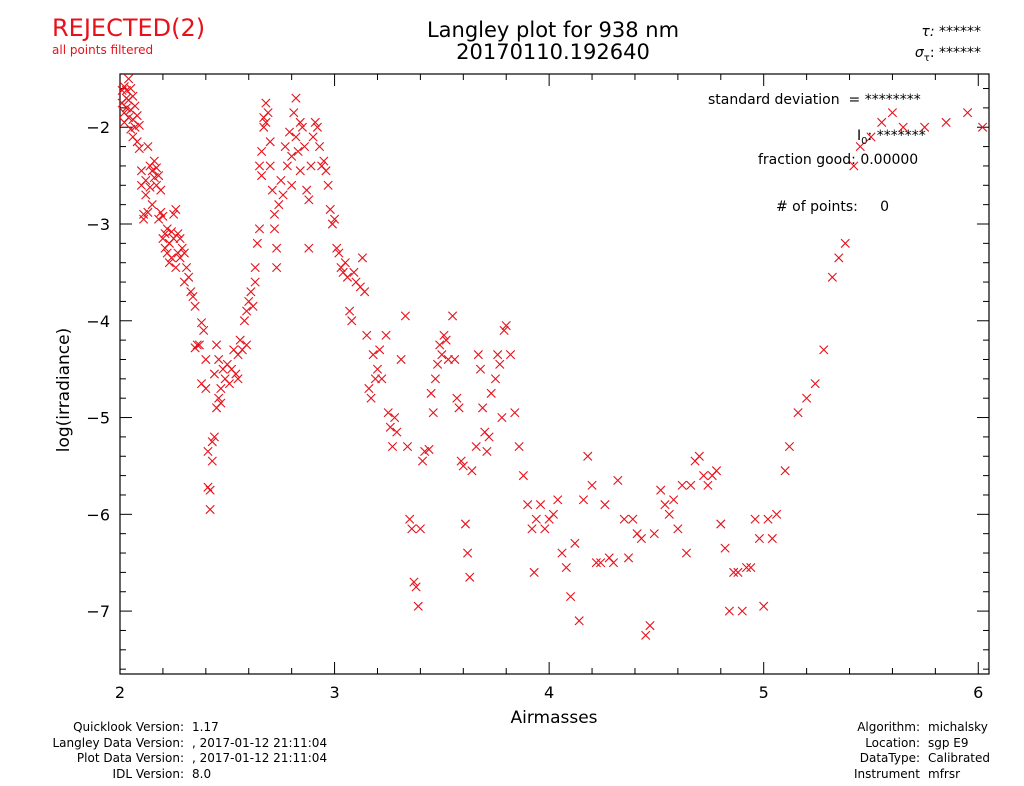 Image resolution: width=1024 pixels, height=786 pixels. What do you see at coordinates (932, 759) in the screenshot?
I see `footer-right-row: DataType: Calibrated` at bounding box center [932, 759].